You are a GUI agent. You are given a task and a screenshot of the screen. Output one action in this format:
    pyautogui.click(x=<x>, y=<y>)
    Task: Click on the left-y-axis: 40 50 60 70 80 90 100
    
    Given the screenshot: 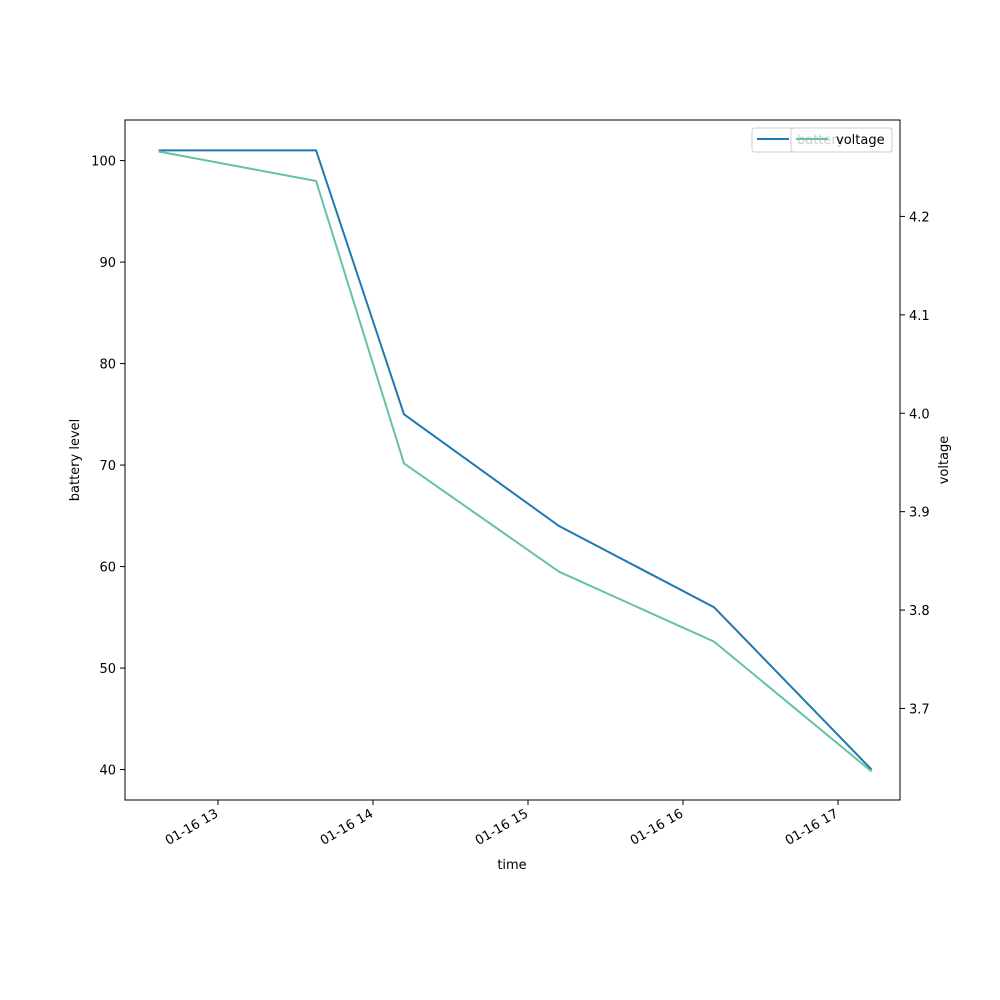 What is the action you would take?
    pyautogui.click(x=108, y=467)
    